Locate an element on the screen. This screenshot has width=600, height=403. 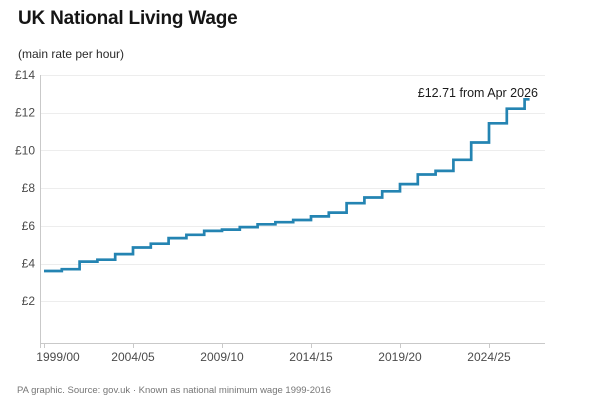
y-axis-tick-label: £14 is located at coordinates (25, 75).